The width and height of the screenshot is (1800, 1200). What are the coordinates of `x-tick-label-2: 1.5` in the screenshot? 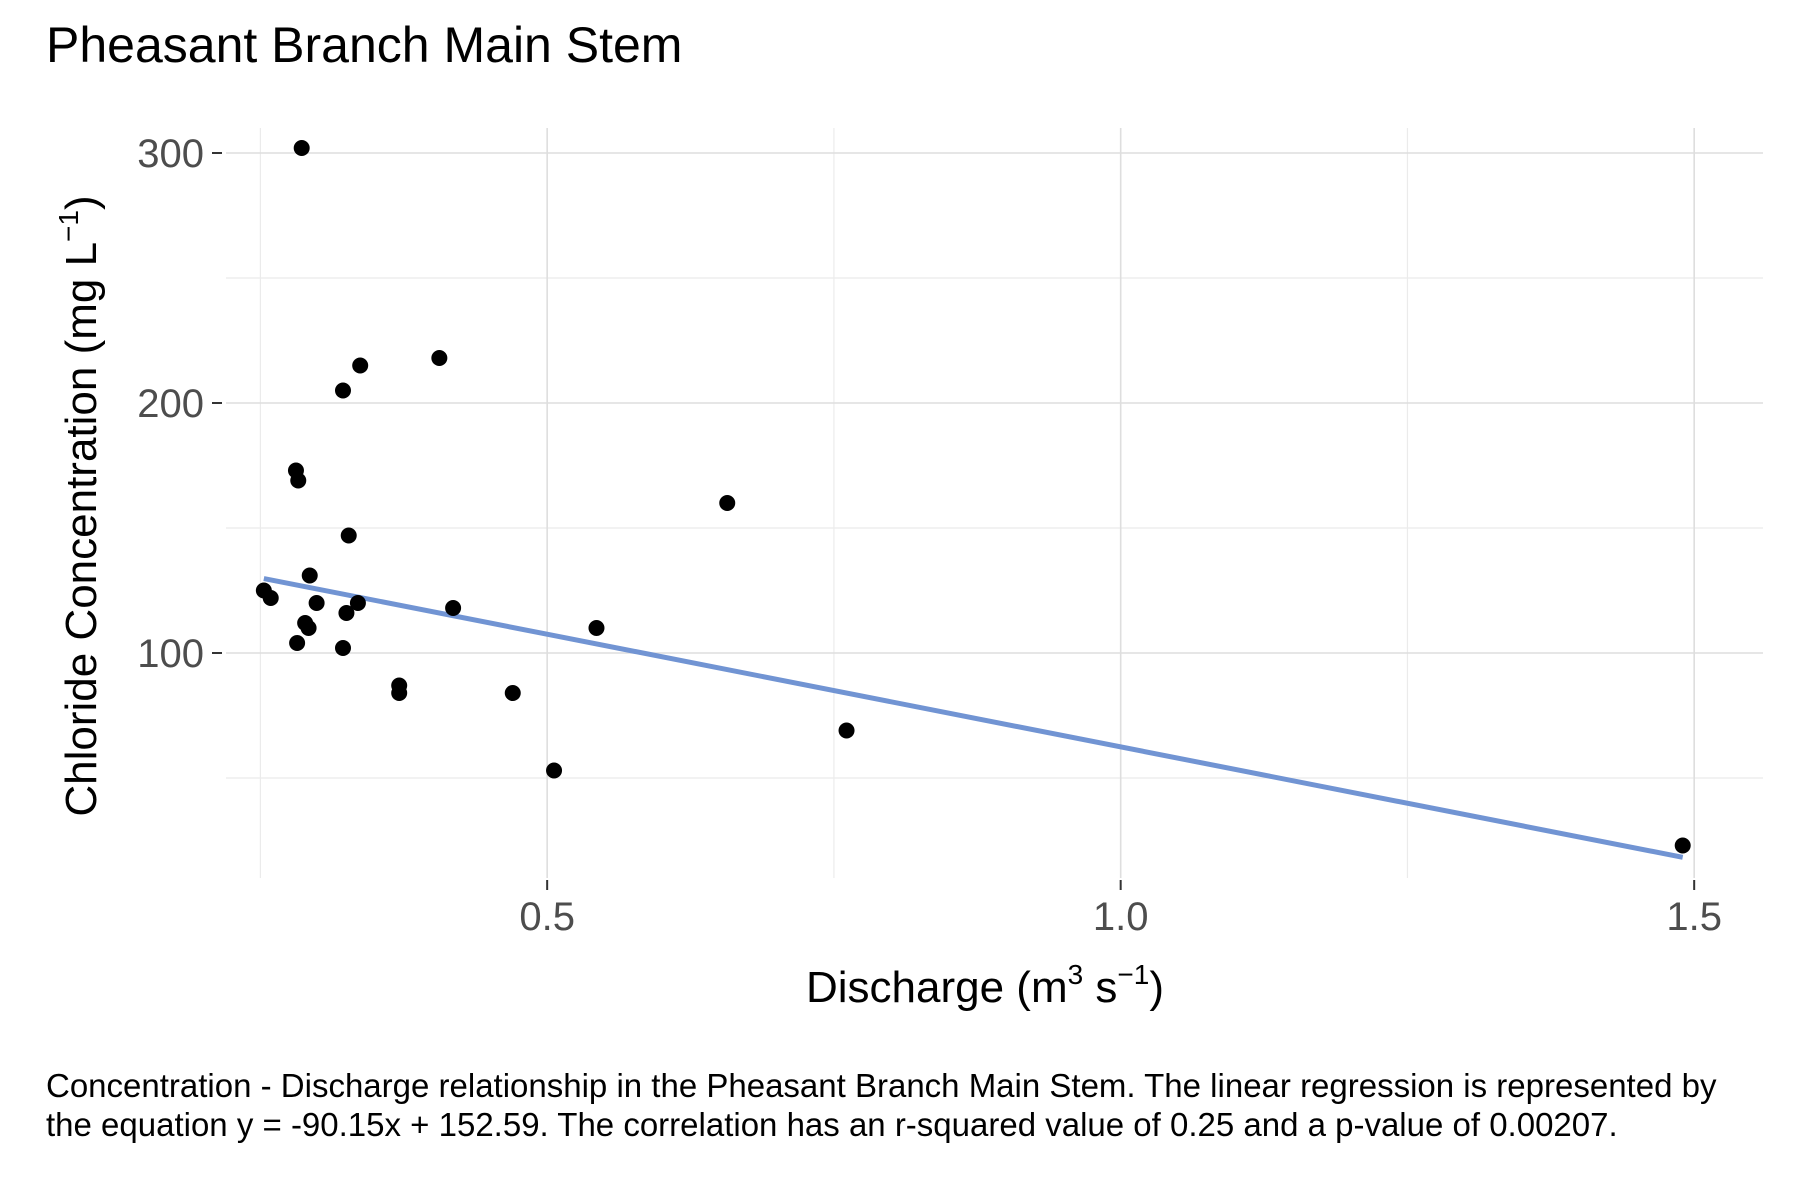 It's located at (1694, 917).